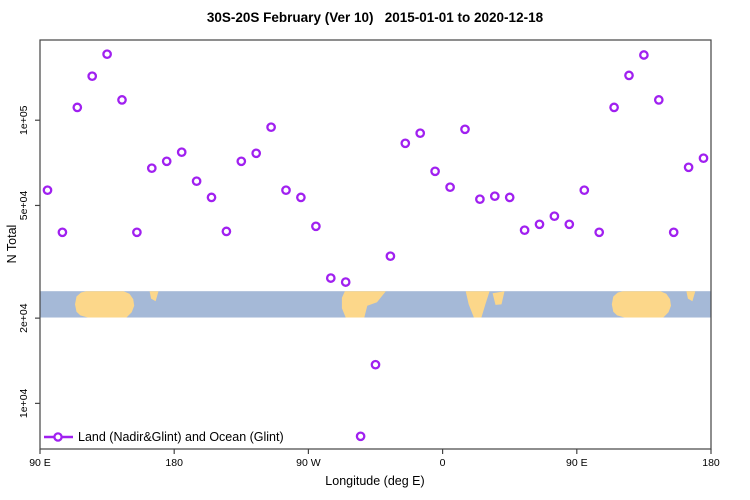 This screenshot has width=750, height=500. I want to click on x-axis-title: Longitude (deg E), so click(375, 481).